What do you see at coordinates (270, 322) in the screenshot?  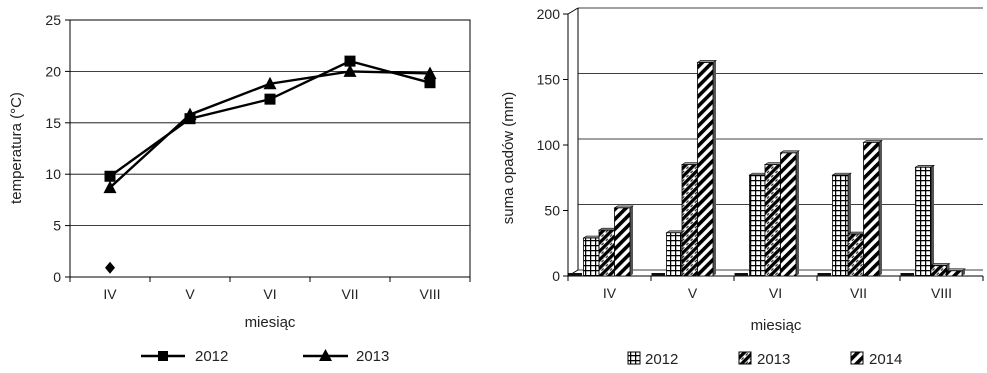 I see `temp-x-axis-label: miesiąc` at bounding box center [270, 322].